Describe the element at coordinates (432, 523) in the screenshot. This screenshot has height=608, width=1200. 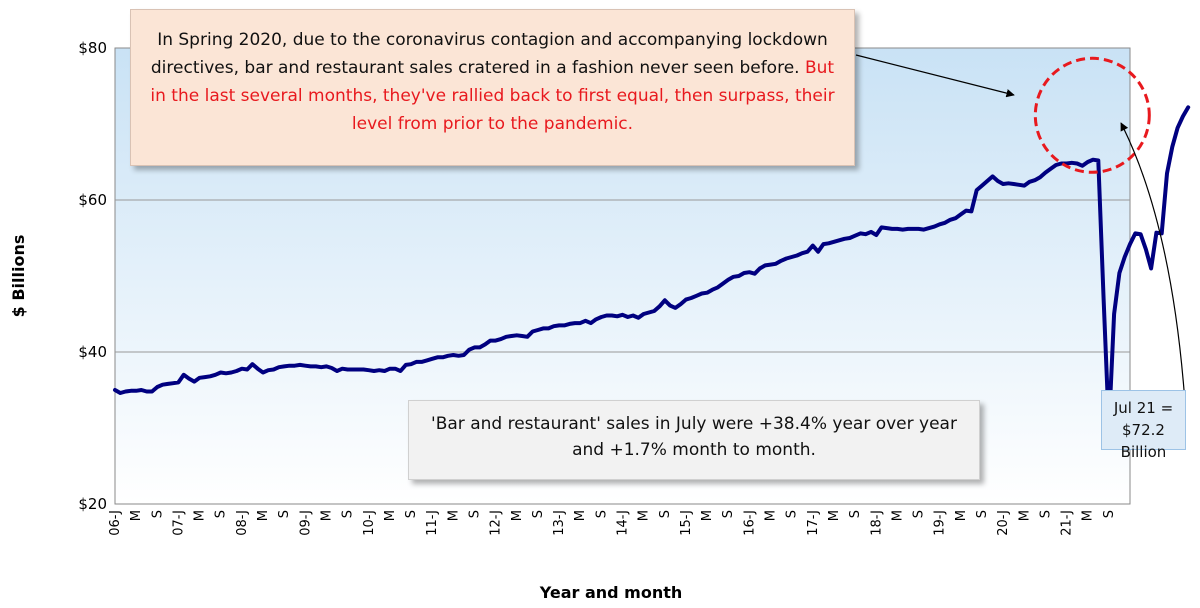
I see `x-tick-label: 11-J` at that location.